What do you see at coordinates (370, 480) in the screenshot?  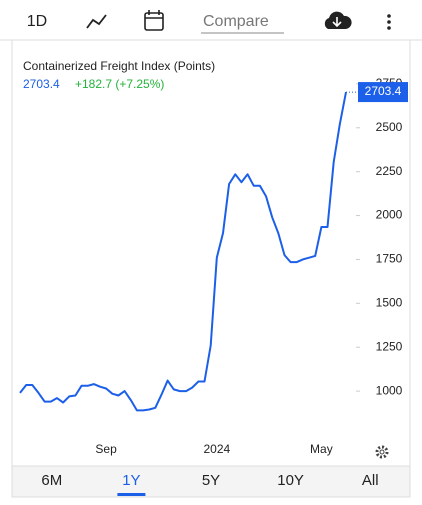 I see `range-button: All` at bounding box center [370, 480].